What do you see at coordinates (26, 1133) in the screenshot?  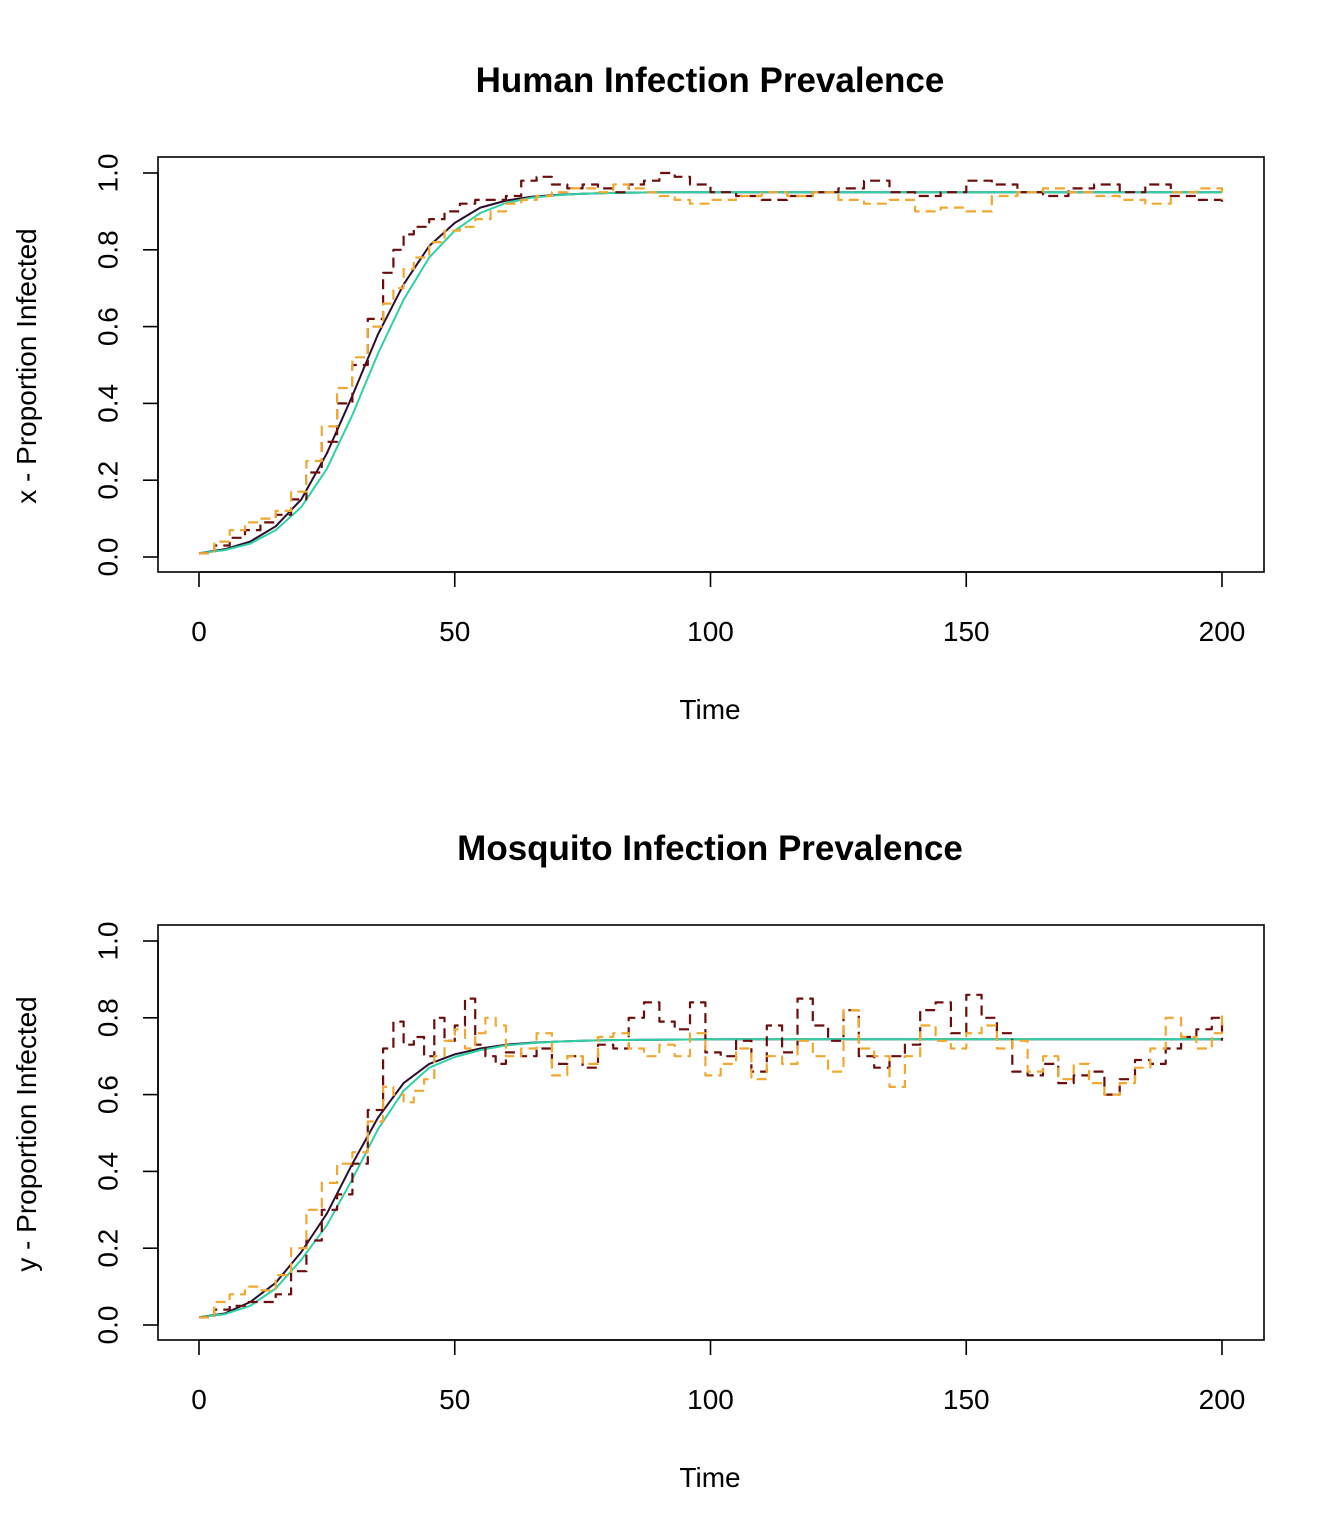 I see `y-axis-label: y - Proportion Infected` at bounding box center [26, 1133].